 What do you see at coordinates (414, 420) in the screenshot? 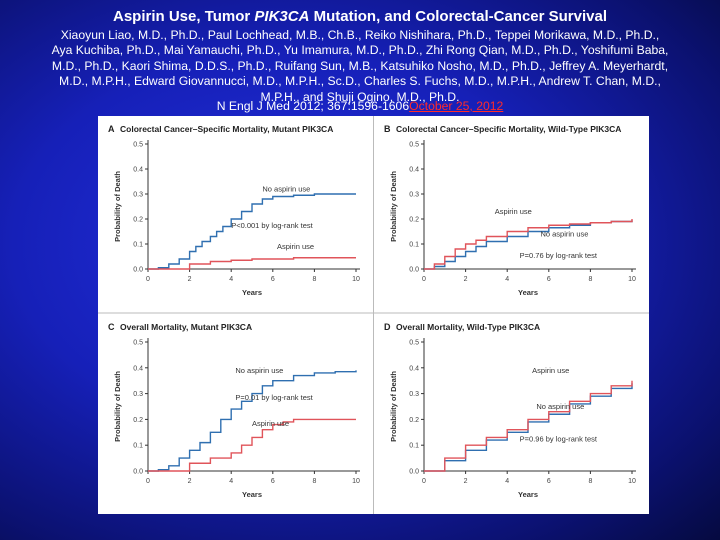
I see `panel-d-y-tick-label-2: 0.2` at bounding box center [414, 420].